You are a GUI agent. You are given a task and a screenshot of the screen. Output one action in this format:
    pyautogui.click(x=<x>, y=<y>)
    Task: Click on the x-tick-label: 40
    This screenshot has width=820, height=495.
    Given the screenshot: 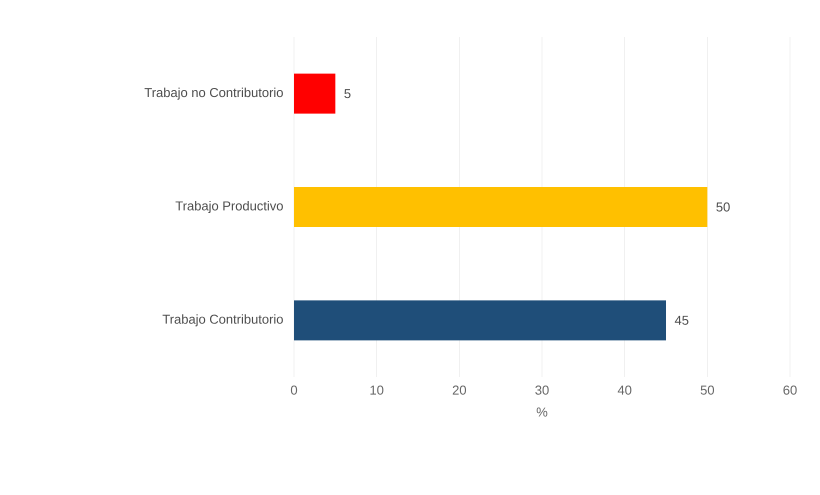 What is the action you would take?
    pyautogui.click(x=625, y=390)
    